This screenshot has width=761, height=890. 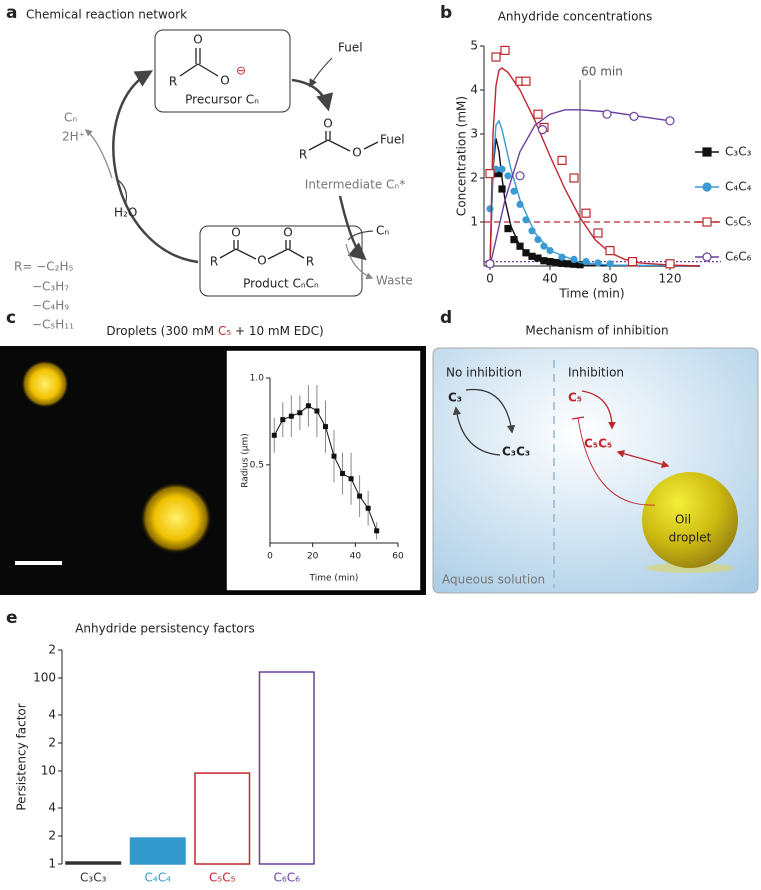 I want to click on input-label: H₂O, so click(x=125, y=213).